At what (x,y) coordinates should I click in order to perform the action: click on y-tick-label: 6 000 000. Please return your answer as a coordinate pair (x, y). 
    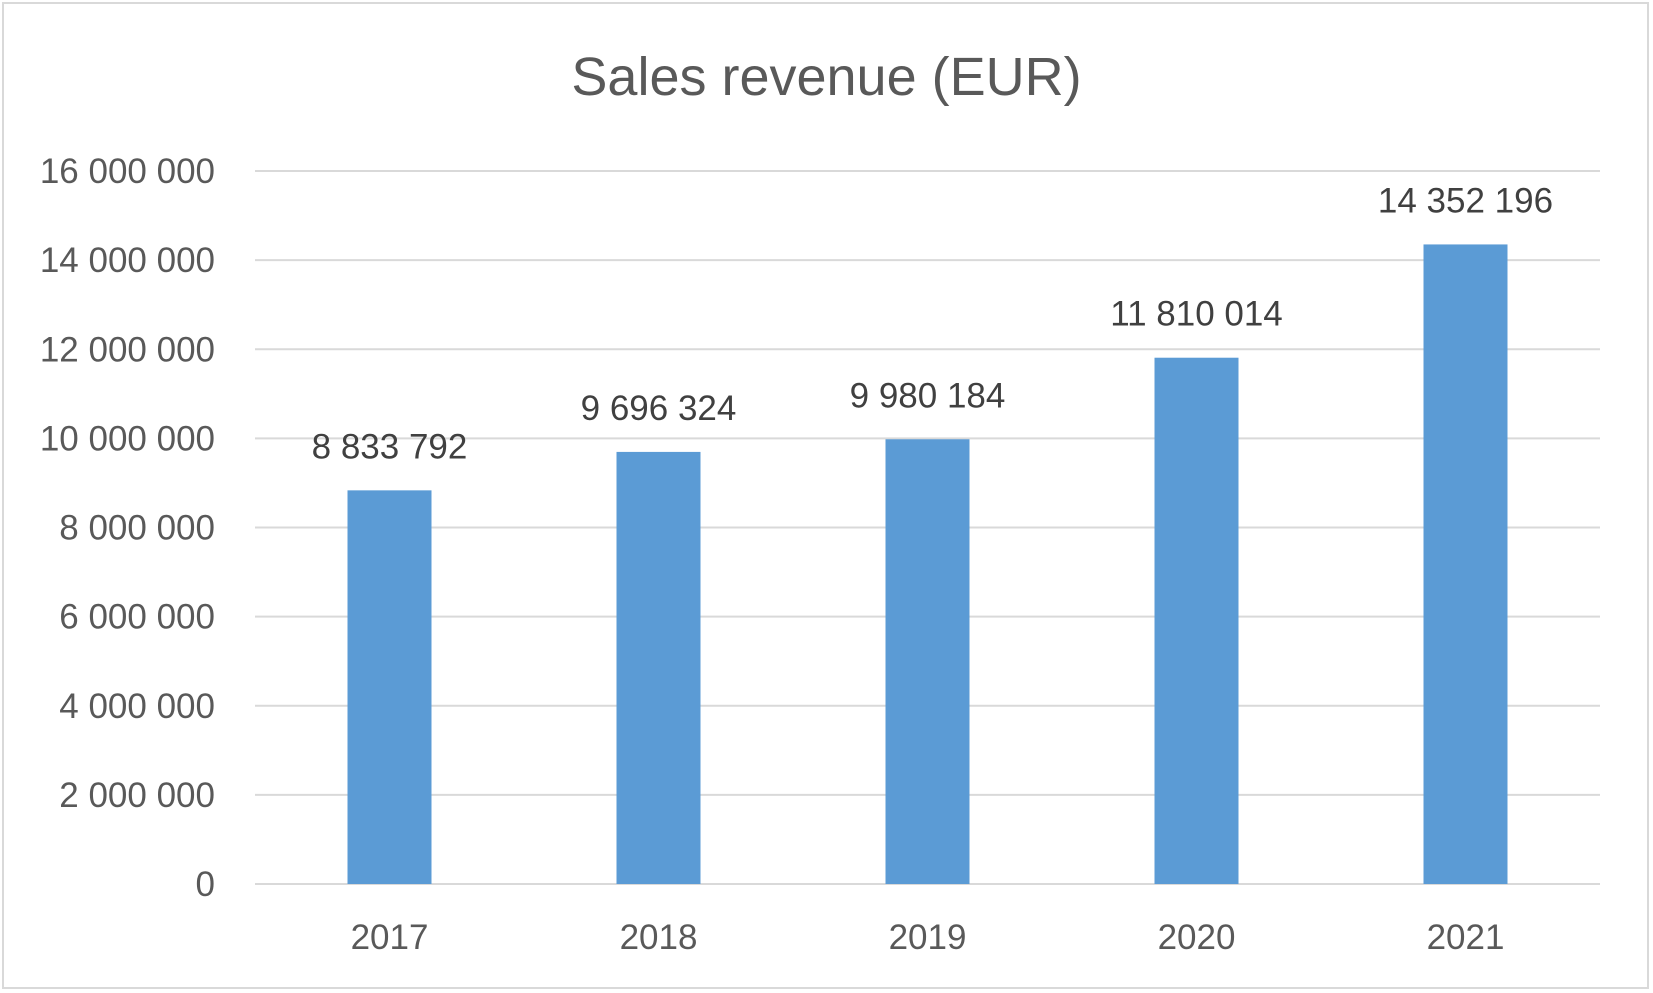
    Looking at the image, I should click on (137, 617).